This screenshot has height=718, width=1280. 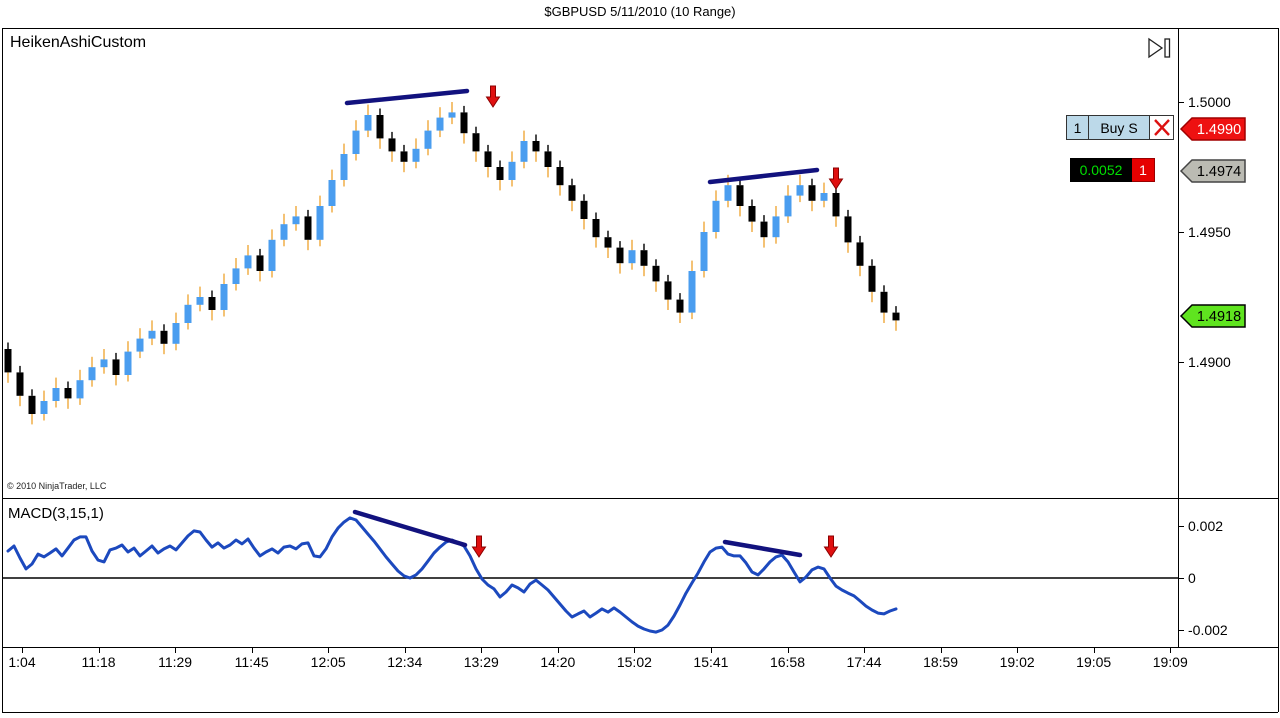 What do you see at coordinates (640, 712) in the screenshot?
I see `frame-bottom-border` at bounding box center [640, 712].